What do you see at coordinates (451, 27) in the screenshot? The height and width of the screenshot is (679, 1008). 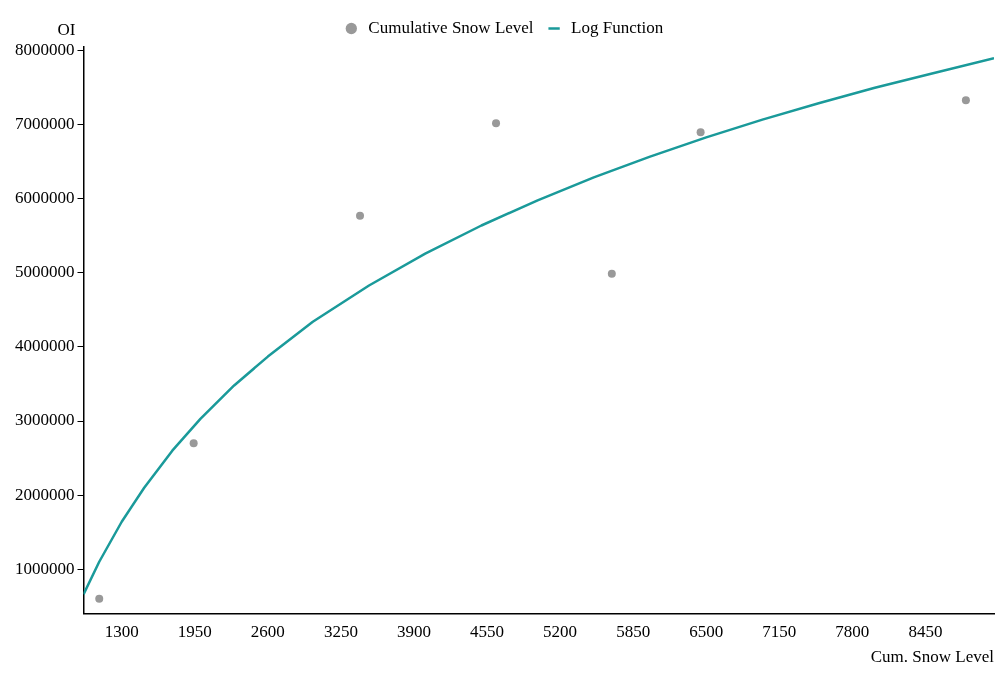 I see `legend-label: Cumulative Snow Level` at bounding box center [451, 27].